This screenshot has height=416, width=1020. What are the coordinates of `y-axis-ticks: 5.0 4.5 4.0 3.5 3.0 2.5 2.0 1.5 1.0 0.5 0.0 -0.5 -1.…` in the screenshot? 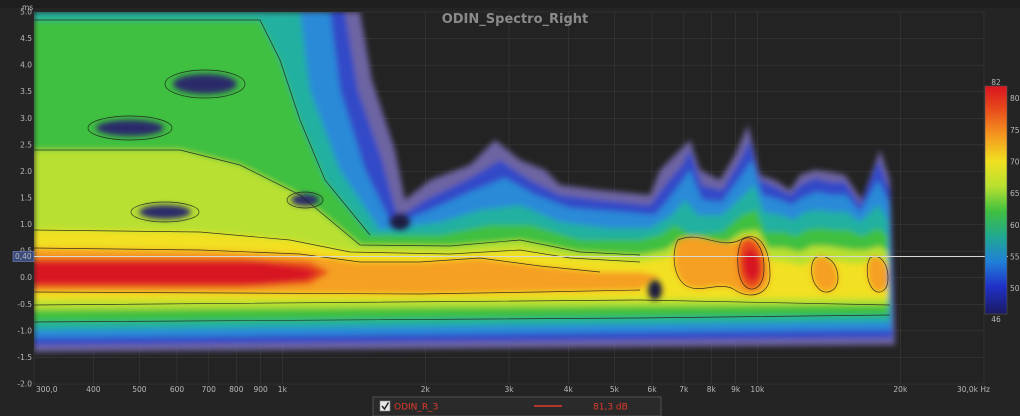 It's located at (24, 198).